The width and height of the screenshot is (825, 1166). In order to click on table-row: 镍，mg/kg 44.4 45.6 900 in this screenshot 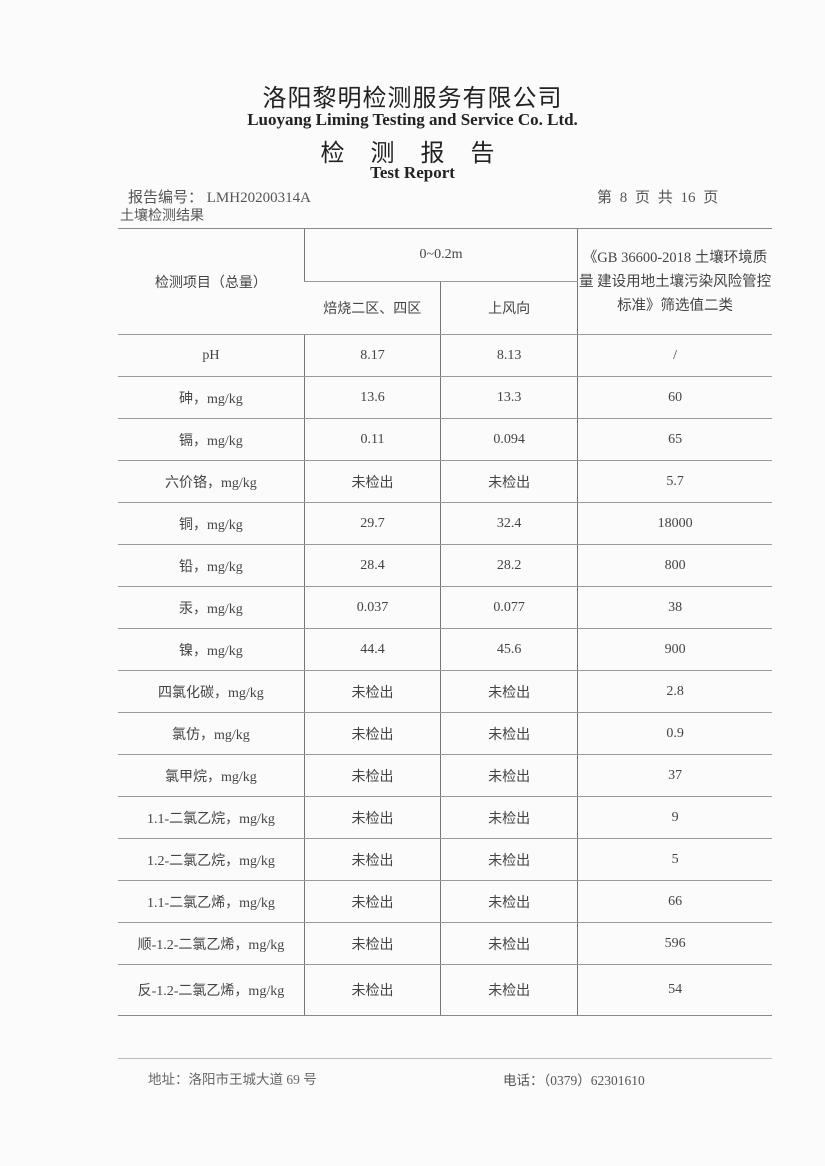, I will do `click(445, 649)`.